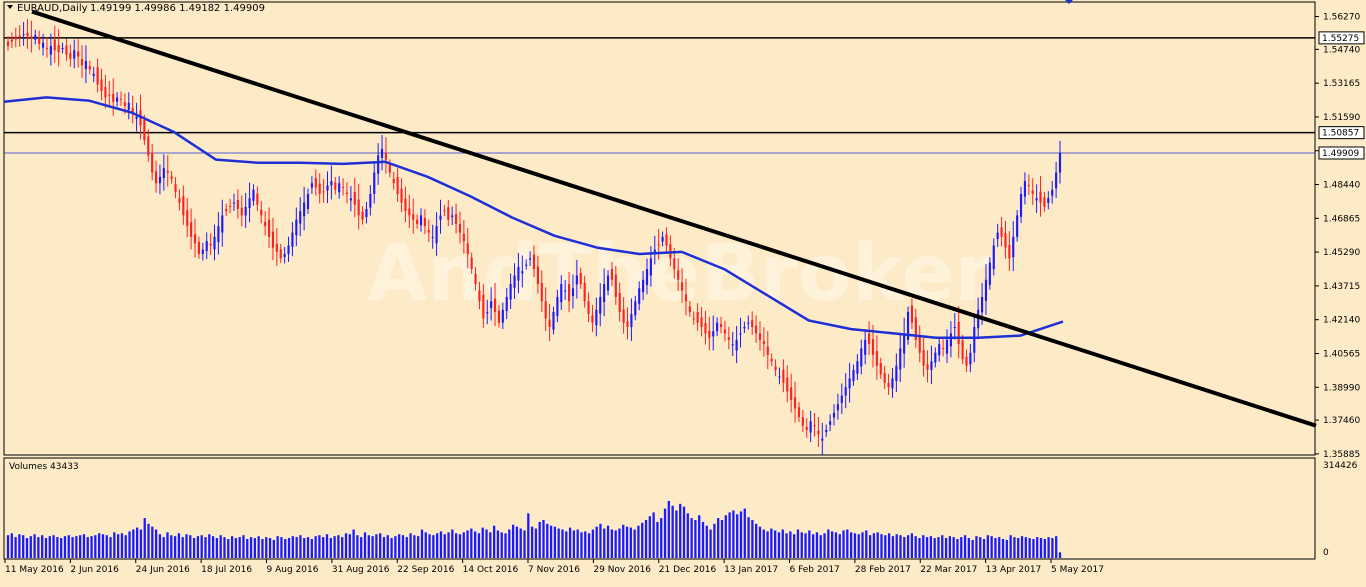  Describe the element at coordinates (1341, 455) in the screenshot. I see `price-tick-label: 1.35885` at that location.